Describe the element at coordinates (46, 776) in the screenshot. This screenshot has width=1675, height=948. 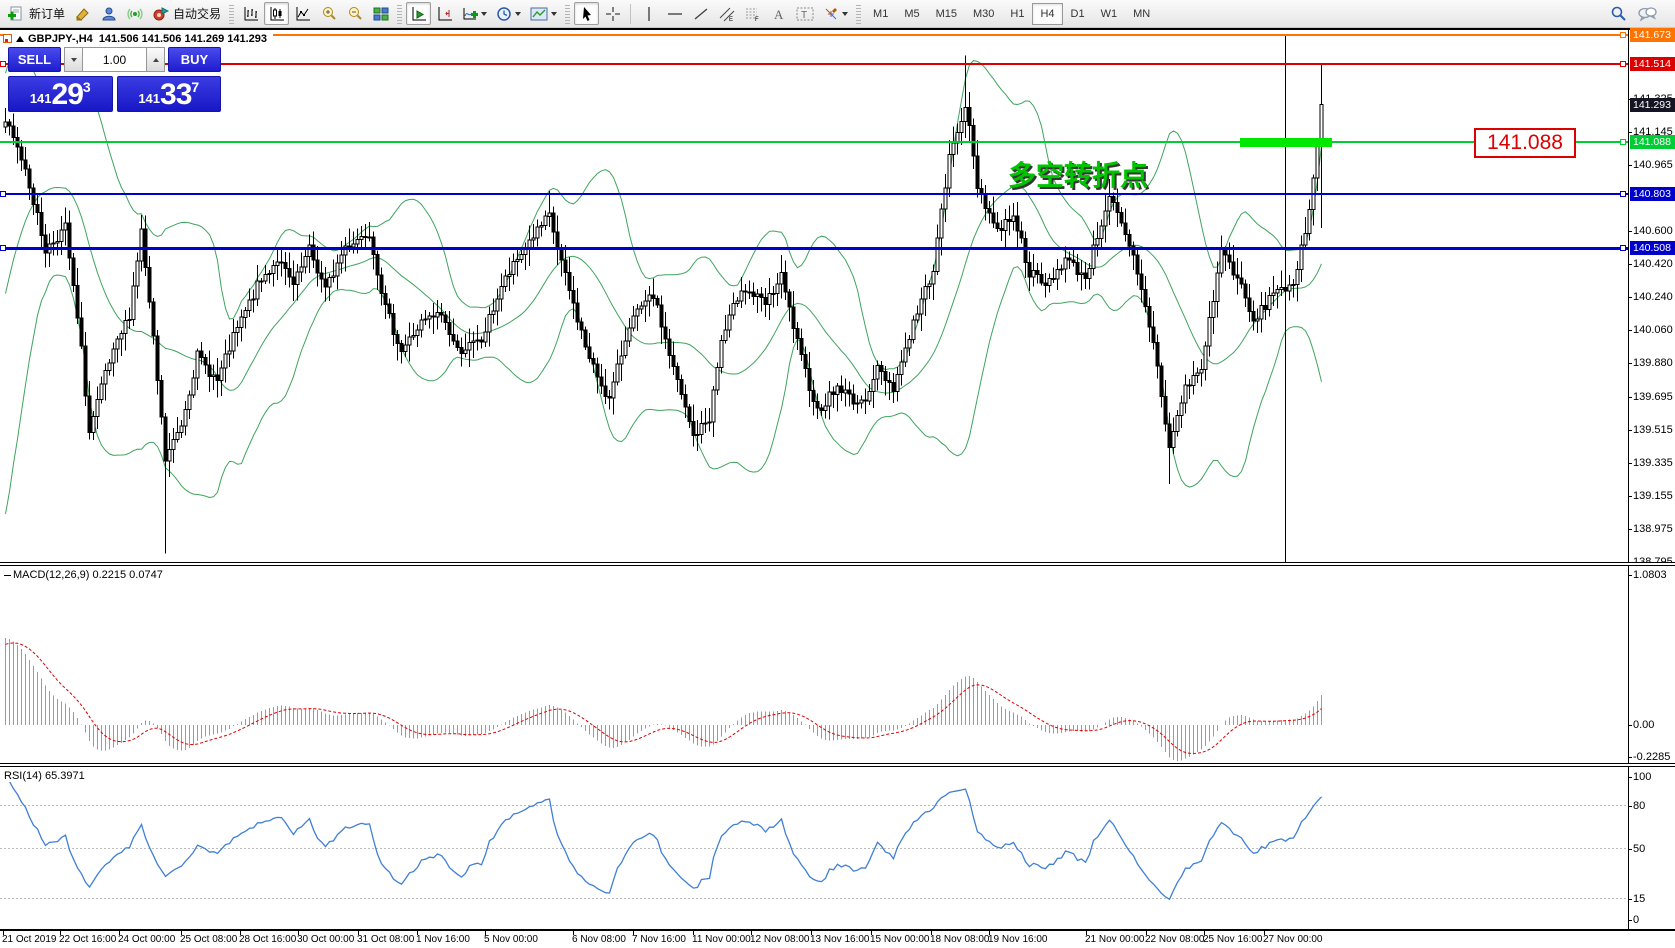
I see `rsi-label: RSI(14) 65.3971` at that location.